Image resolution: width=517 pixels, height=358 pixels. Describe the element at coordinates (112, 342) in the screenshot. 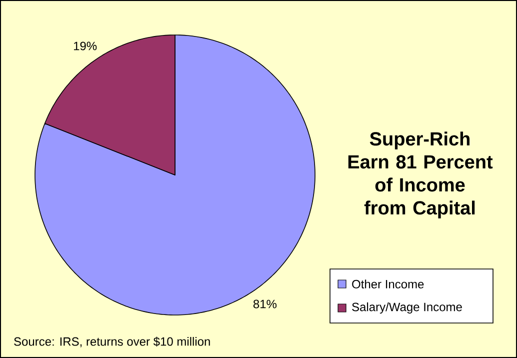

I see `source-note: Source: IRS, returns over $10 million` at that location.